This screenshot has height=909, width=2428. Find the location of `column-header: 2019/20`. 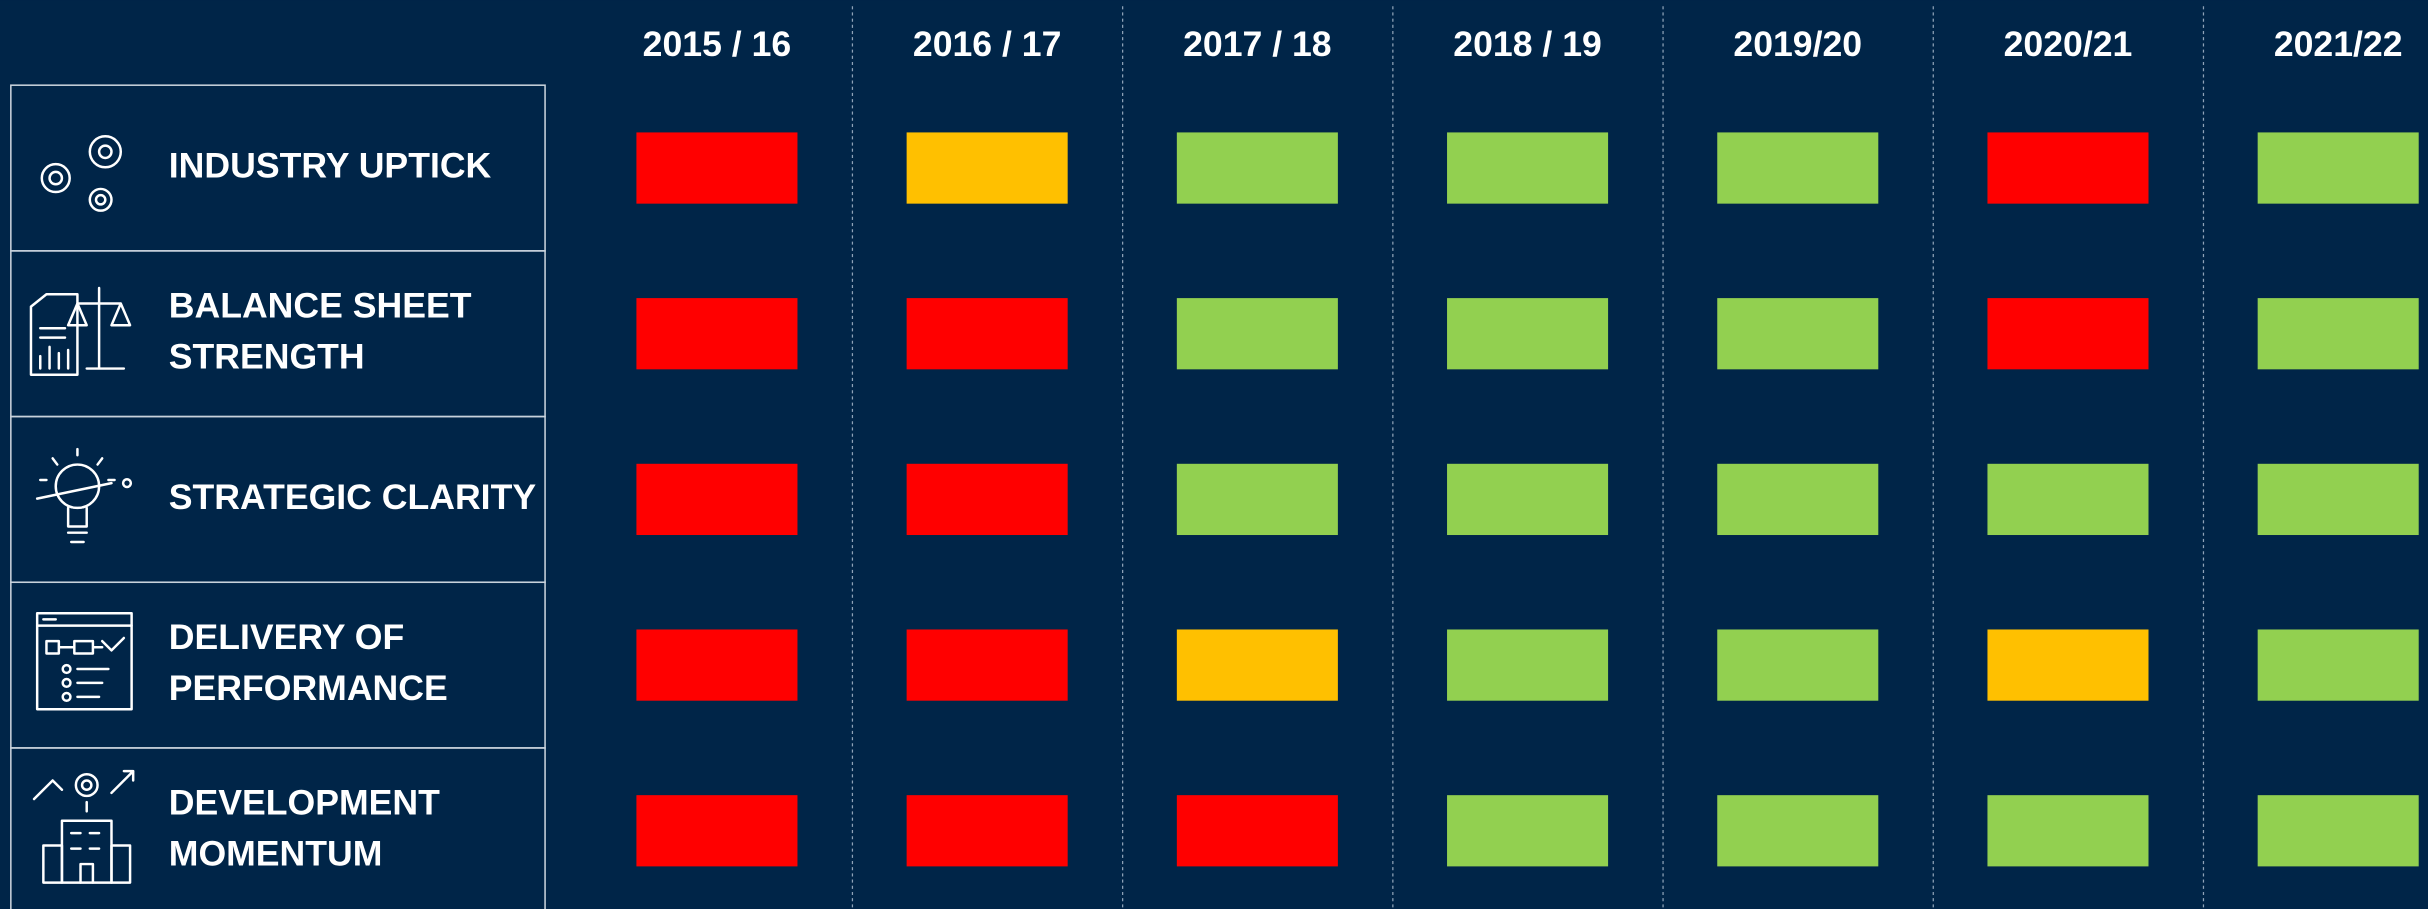

column-header: 2019/20 is located at coordinates (1797, 44).